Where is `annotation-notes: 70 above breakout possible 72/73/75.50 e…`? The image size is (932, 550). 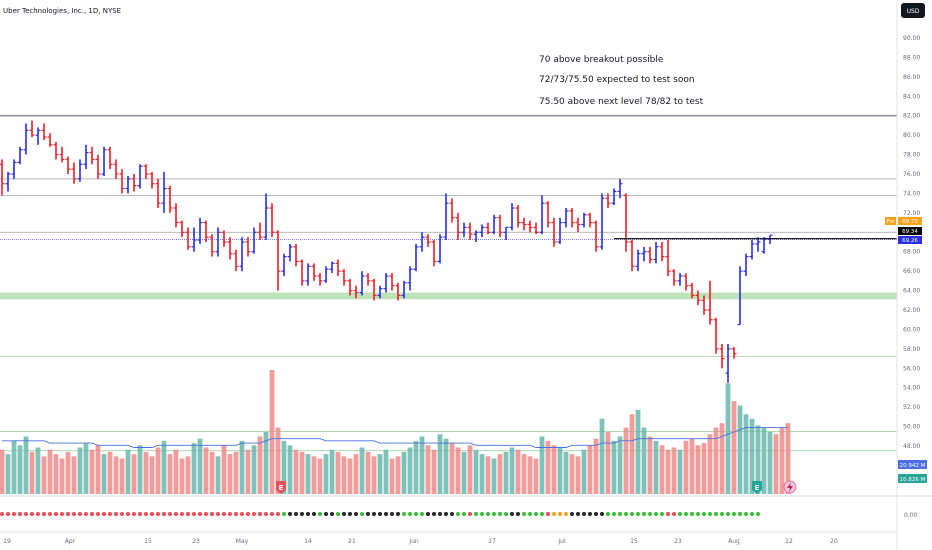
annotation-notes: 70 above breakout possible 72/73/75.50 e… is located at coordinates (621, 81).